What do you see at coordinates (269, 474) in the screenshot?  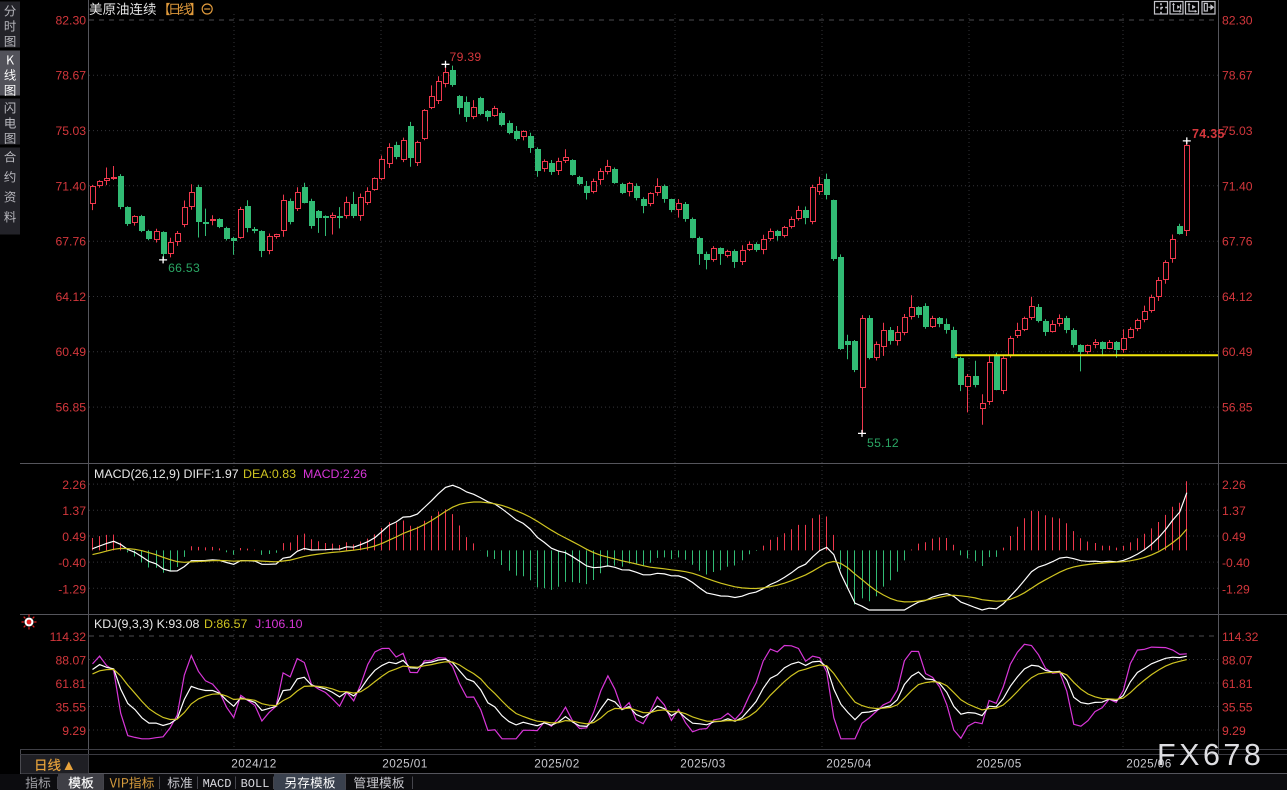 I see `svg-text: DEA:0.83` at bounding box center [269, 474].